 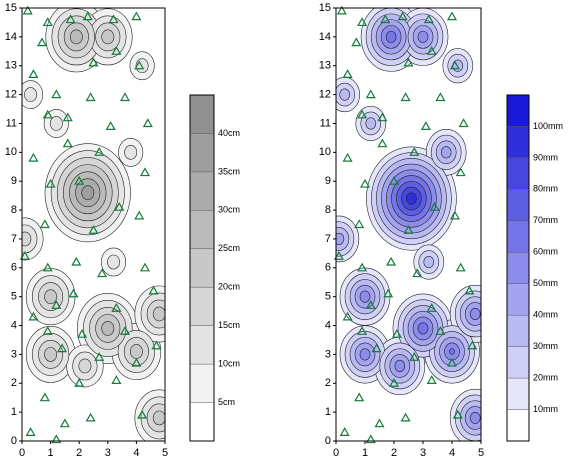 I want to click on y-tick-label: 7, so click(x=328, y=239).